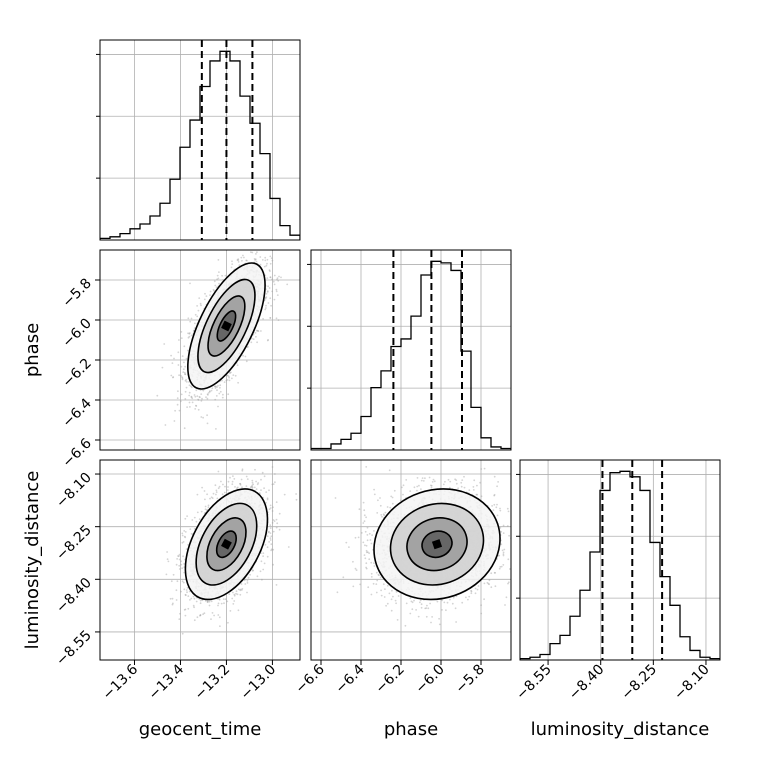 The image size is (760, 760). Describe the element at coordinates (389, 679) in the screenshot. I see `x-tick-label: −6.2` at that location.